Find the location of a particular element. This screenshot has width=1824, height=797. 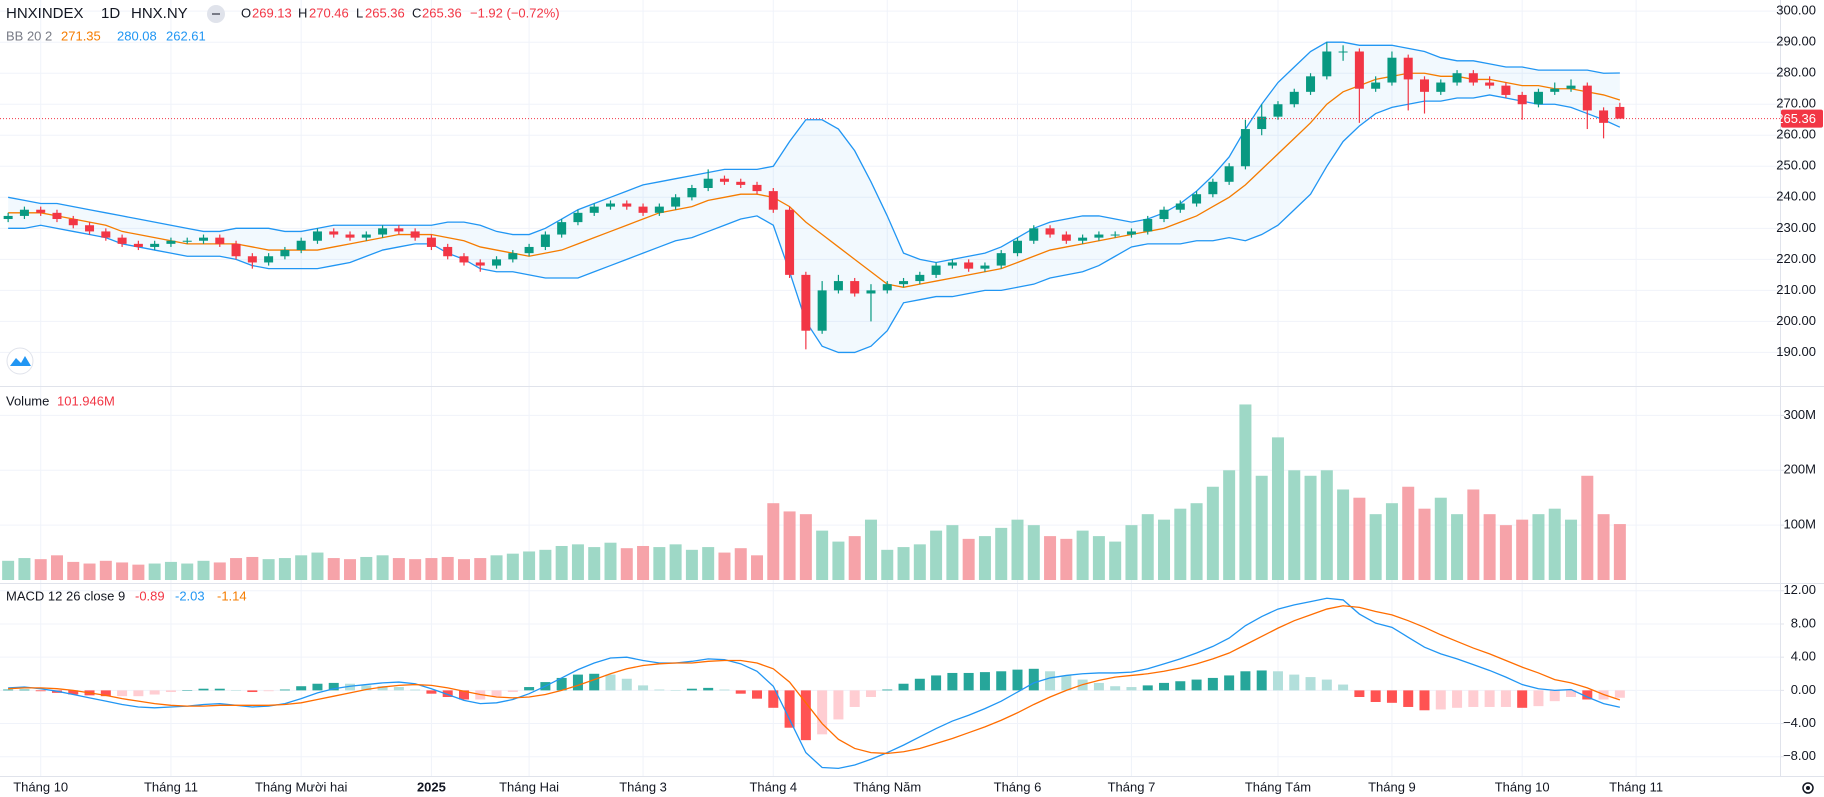

macd-value: -2.03 is located at coordinates (190, 595).